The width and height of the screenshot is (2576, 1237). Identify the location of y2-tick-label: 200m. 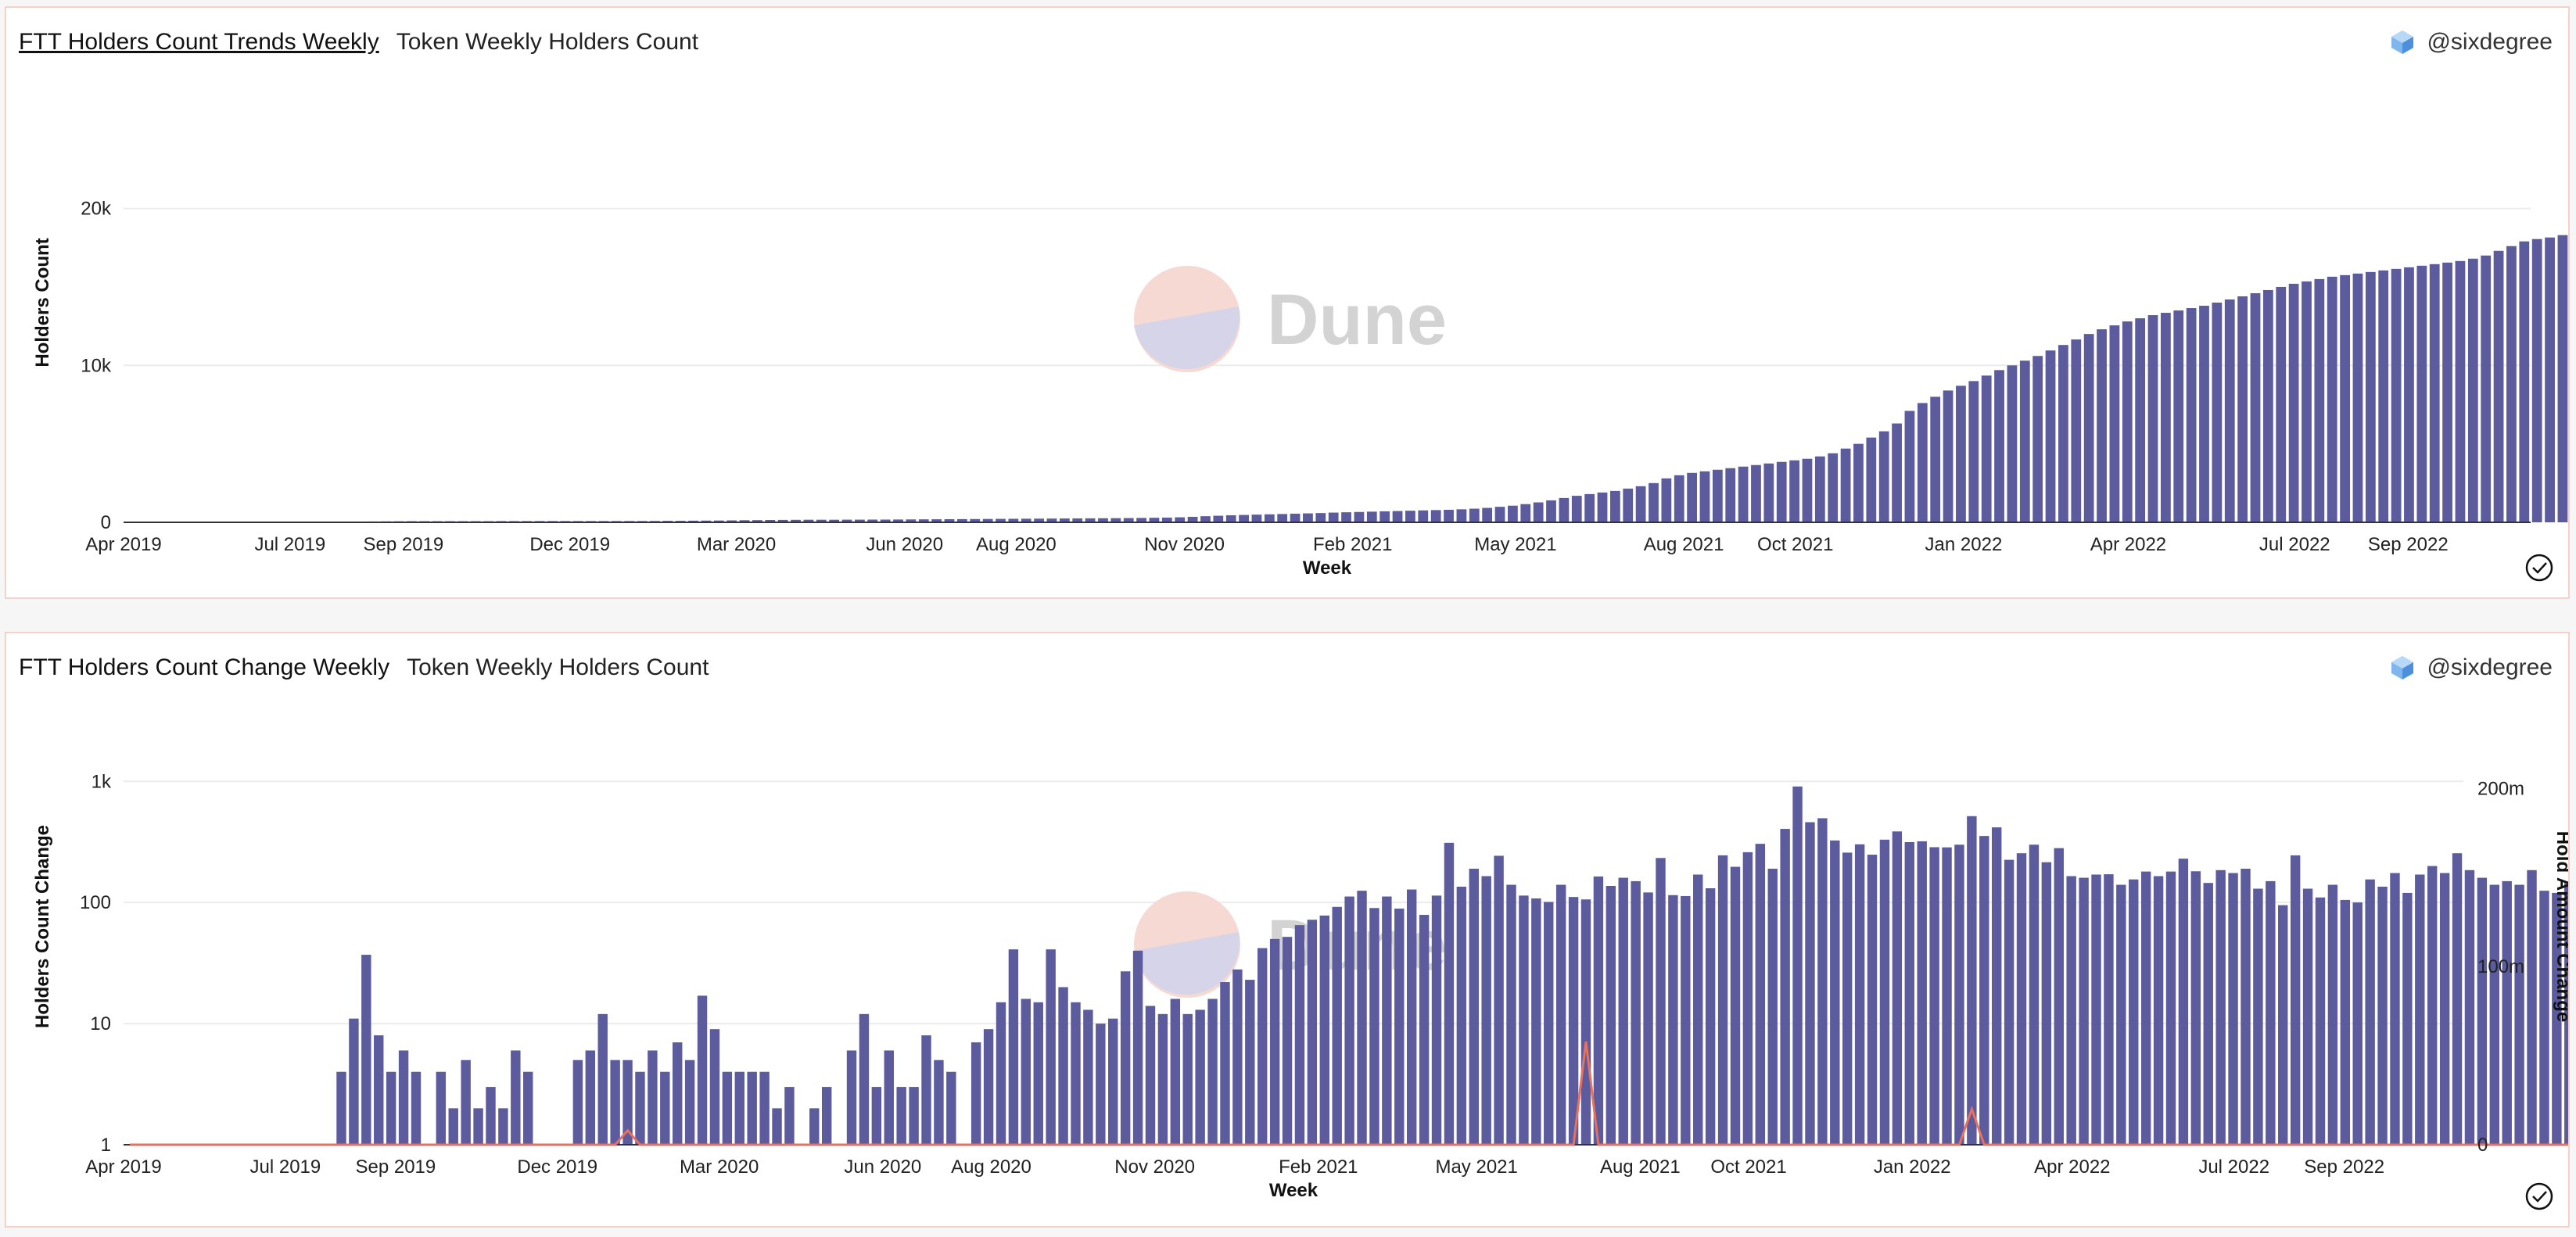
(2500, 788).